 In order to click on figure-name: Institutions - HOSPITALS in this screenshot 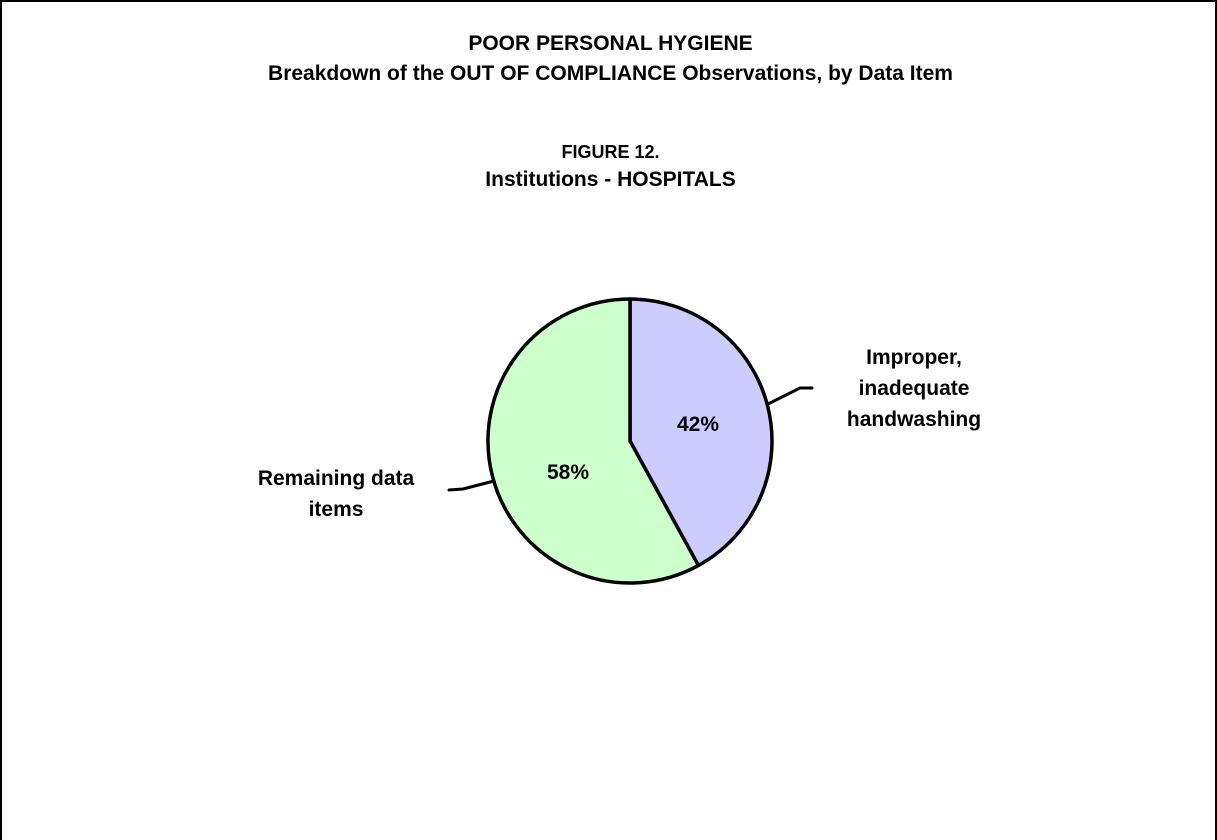, I will do `click(610, 179)`.